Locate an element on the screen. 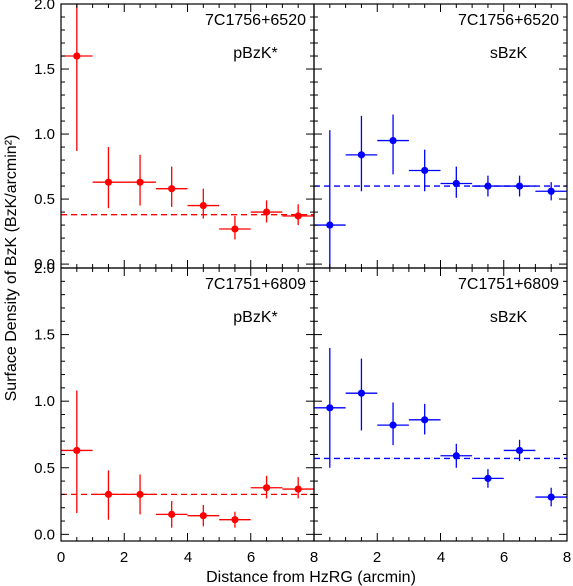  x-axis-label: Distance from HzRG (arcmin) is located at coordinates (311, 577).